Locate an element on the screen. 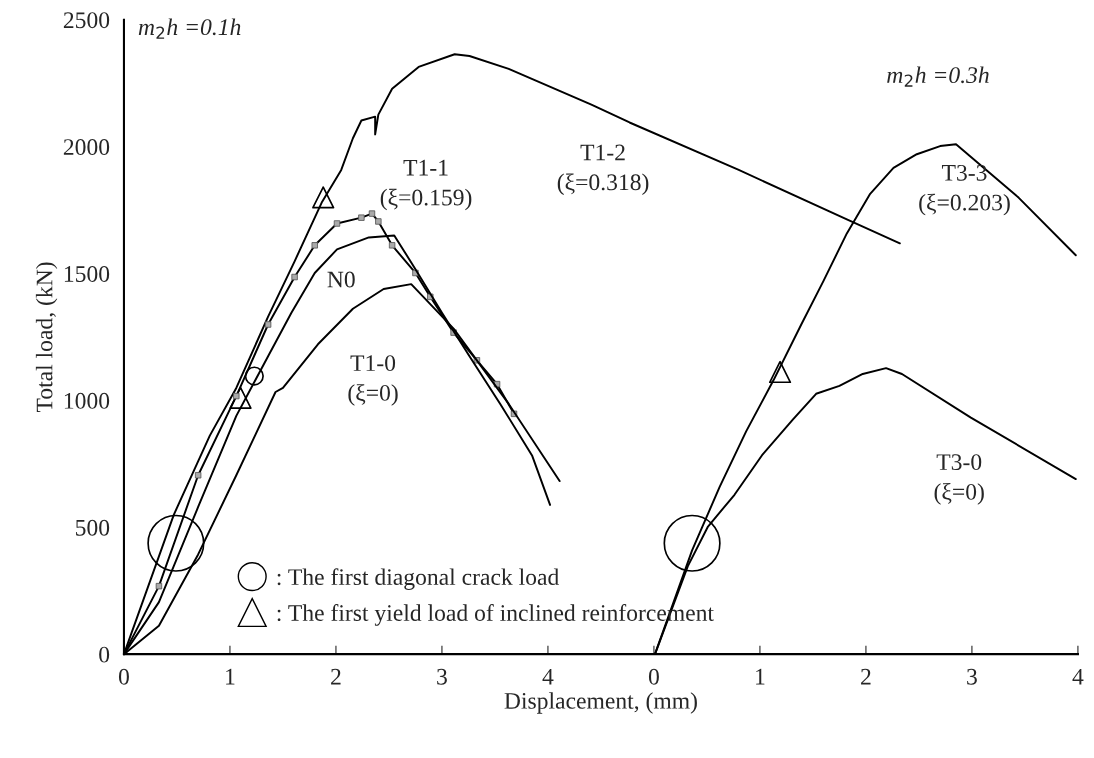 This screenshot has width=1094, height=758. y-axis-title: Total load, (kN) is located at coordinates (46, 337).